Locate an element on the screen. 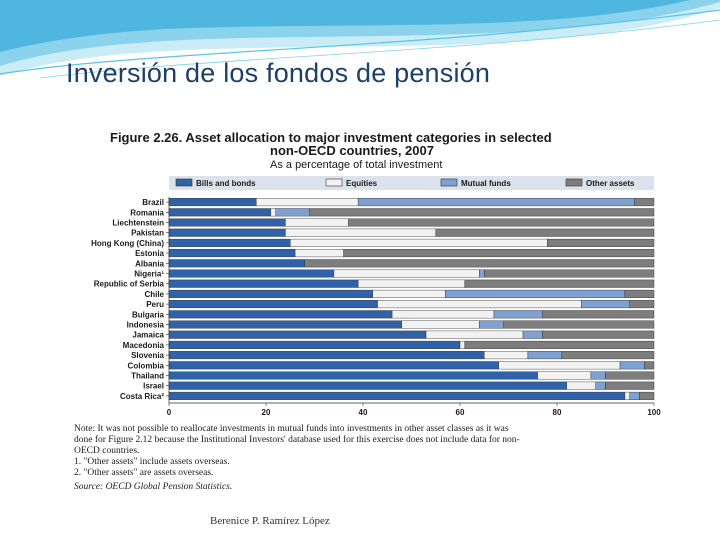  bar-jamaica-equities is located at coordinates (474, 334).